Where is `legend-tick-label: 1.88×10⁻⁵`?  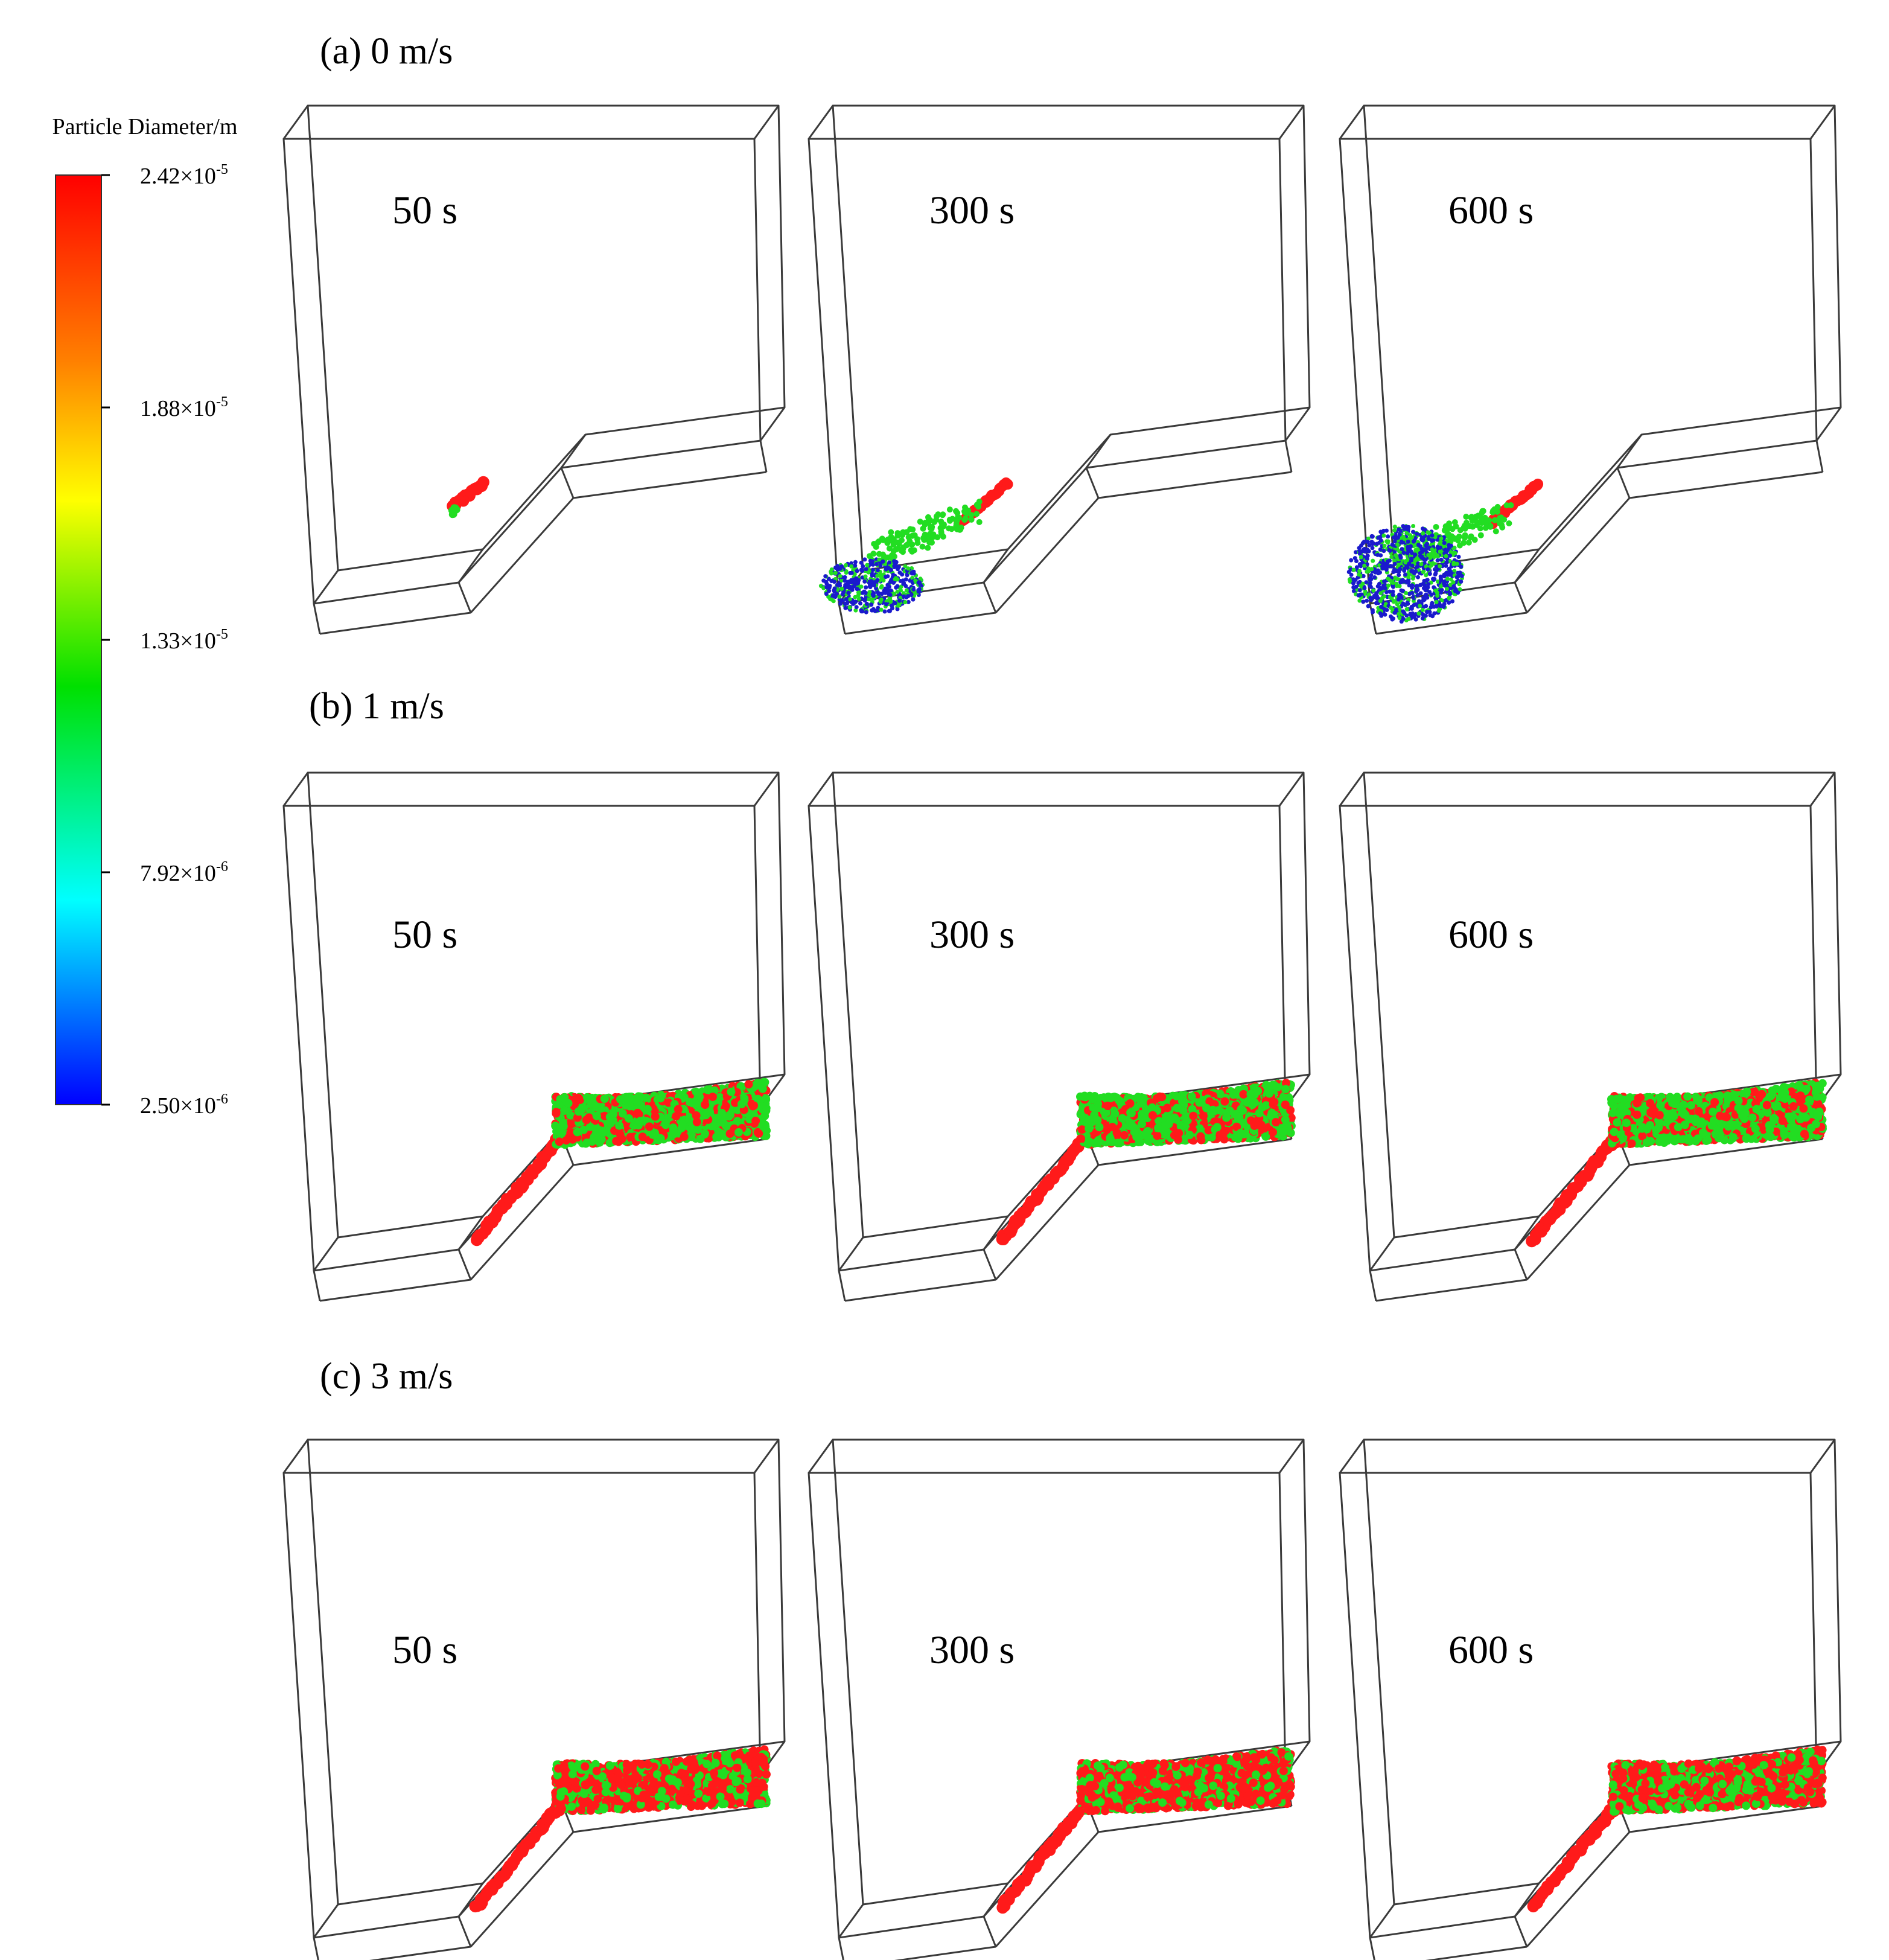 legend-tick-label: 1.88×10⁻⁵ is located at coordinates (184, 407).